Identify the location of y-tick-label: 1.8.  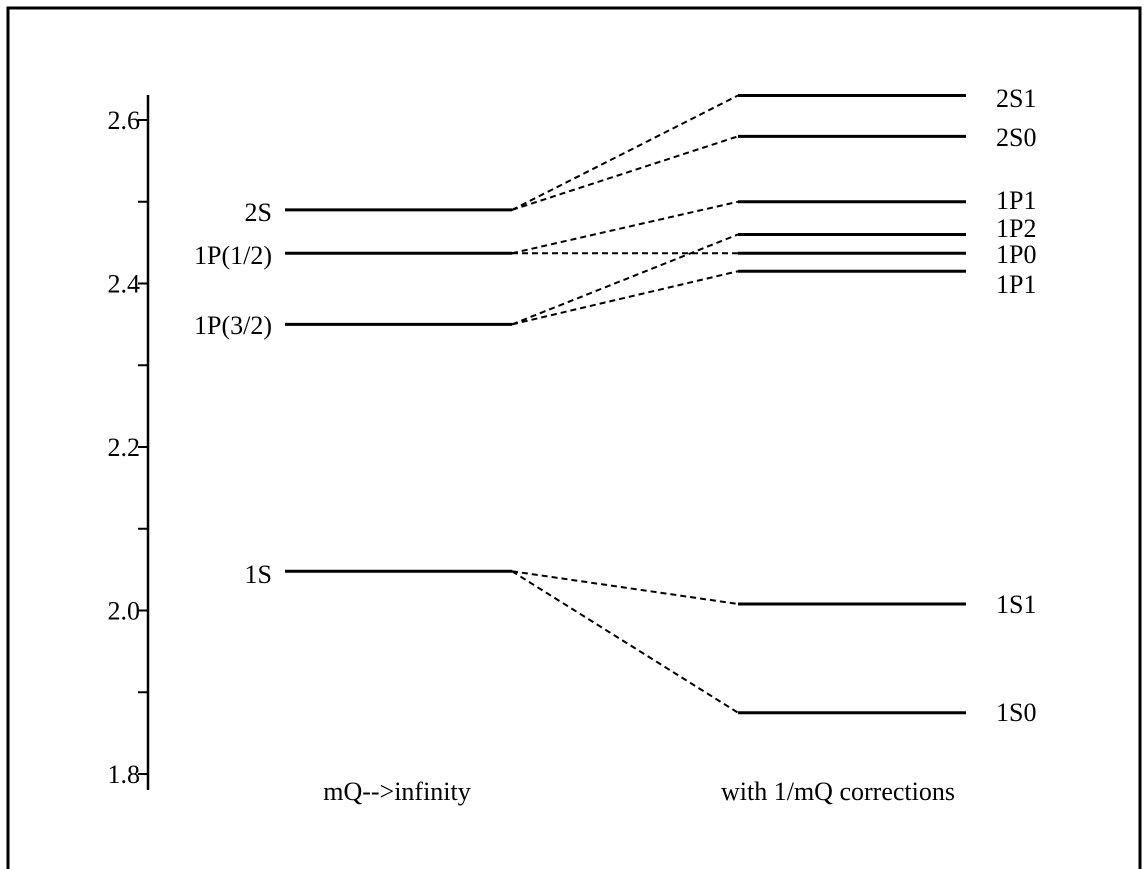
(124, 774).